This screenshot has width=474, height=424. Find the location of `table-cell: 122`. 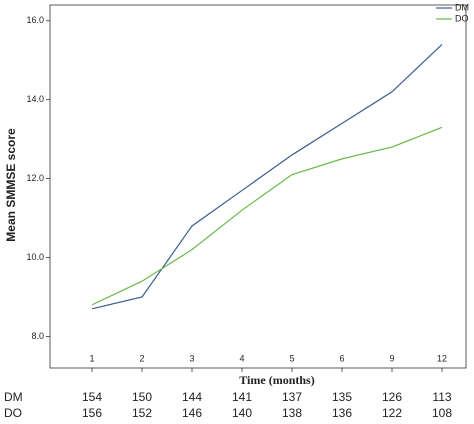

table-cell: 122 is located at coordinates (392, 413).